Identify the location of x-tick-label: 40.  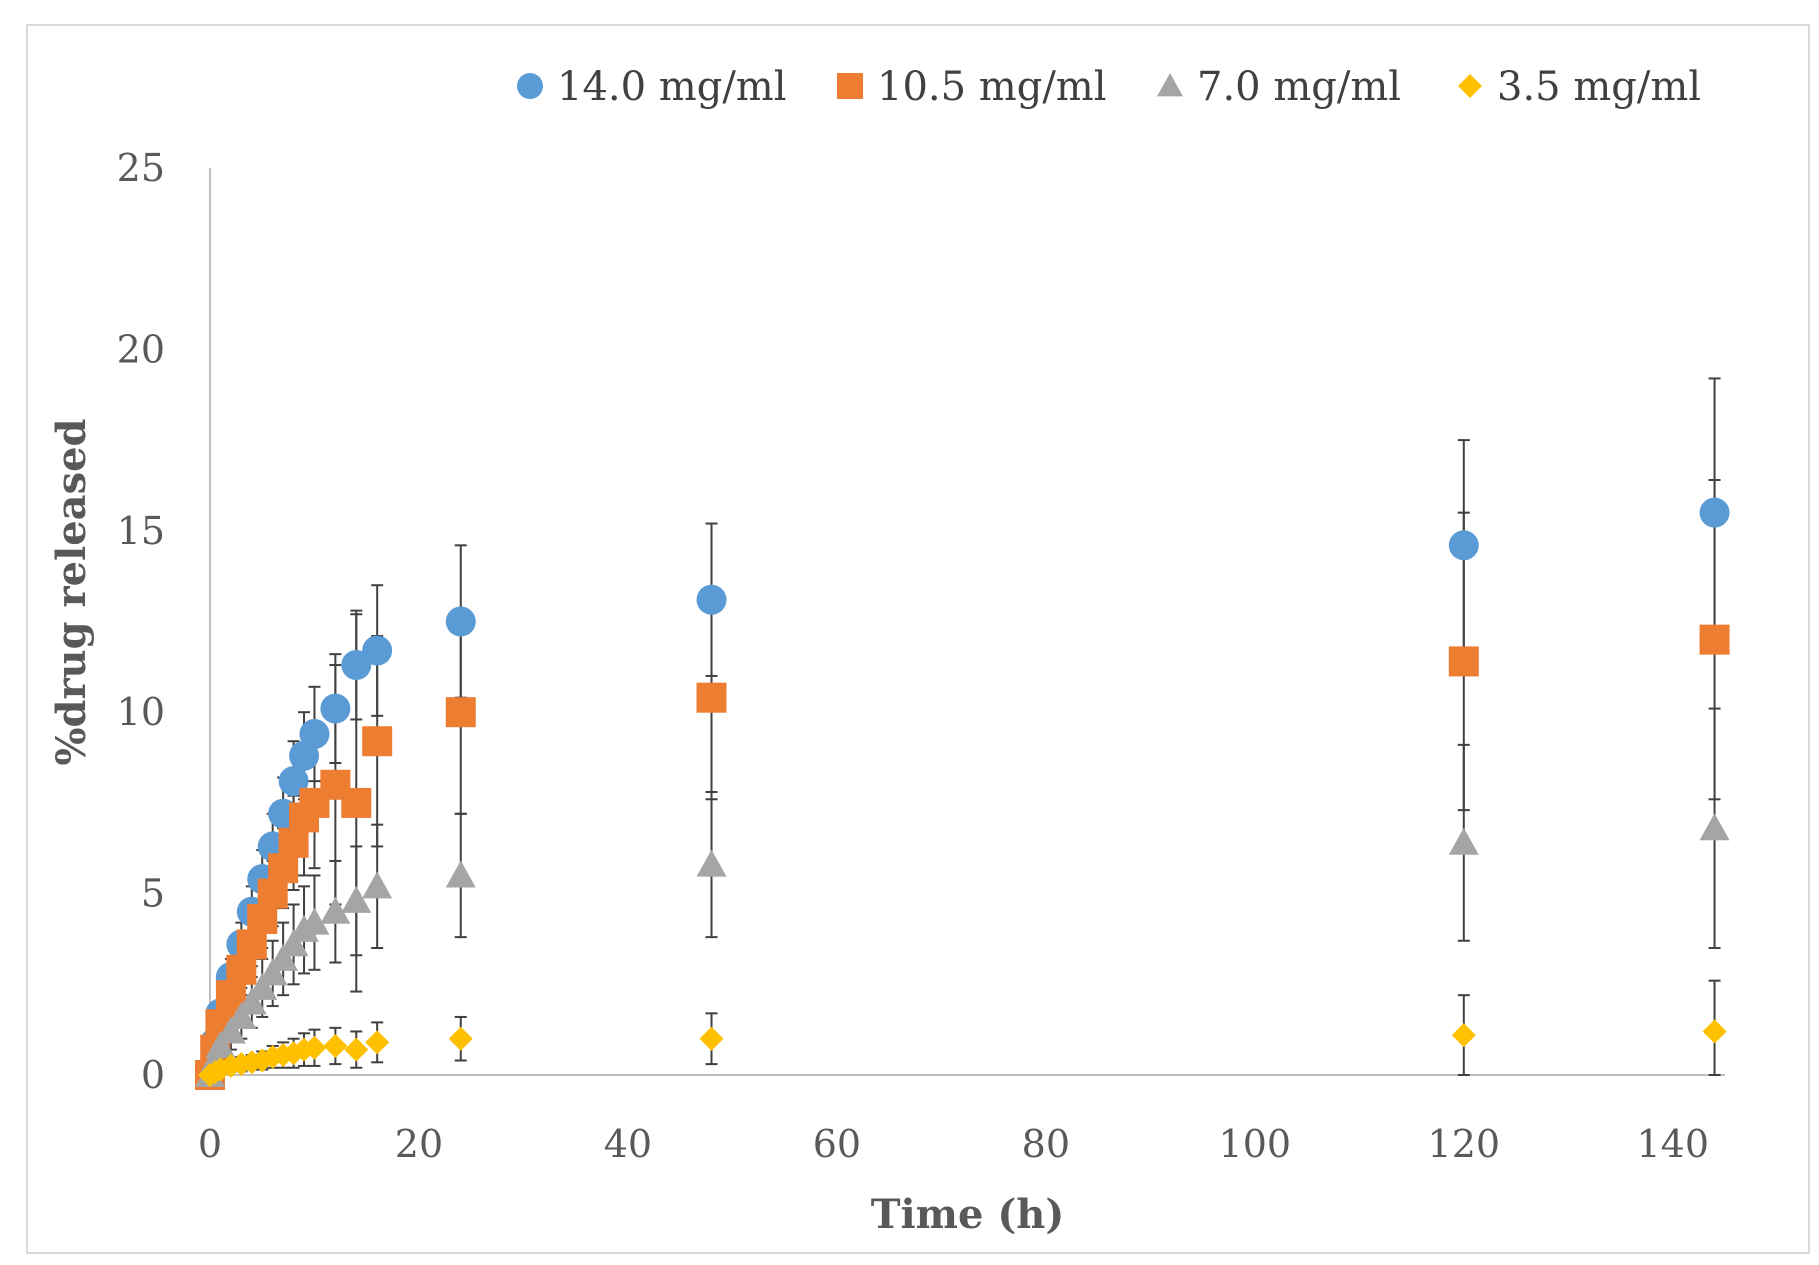
(628, 1144).